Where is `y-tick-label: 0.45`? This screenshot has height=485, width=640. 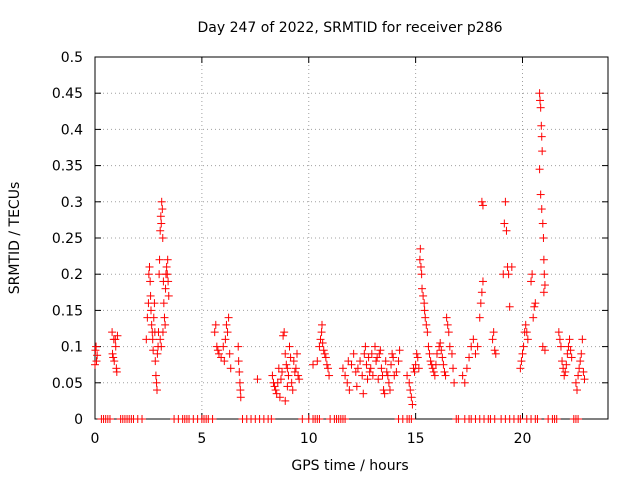
y-tick-label: 0.45 is located at coordinates (67, 94).